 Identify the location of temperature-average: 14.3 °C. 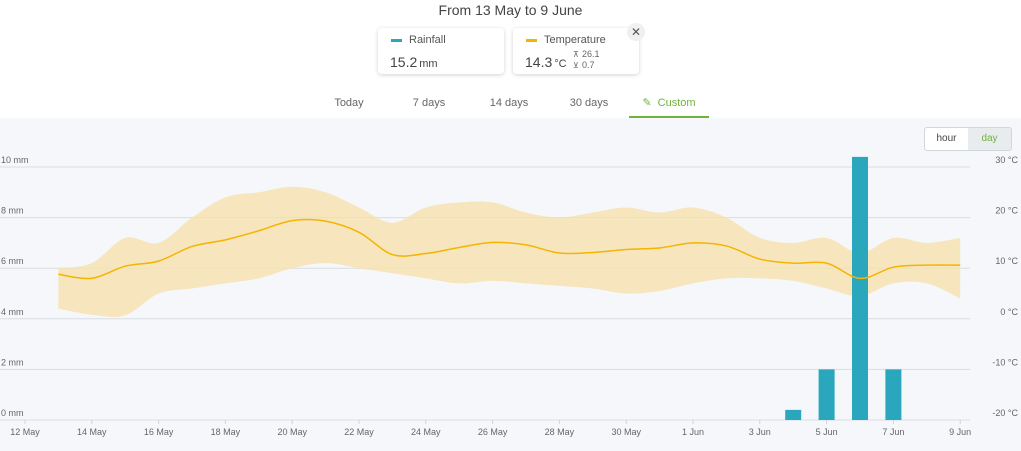
(546, 62).